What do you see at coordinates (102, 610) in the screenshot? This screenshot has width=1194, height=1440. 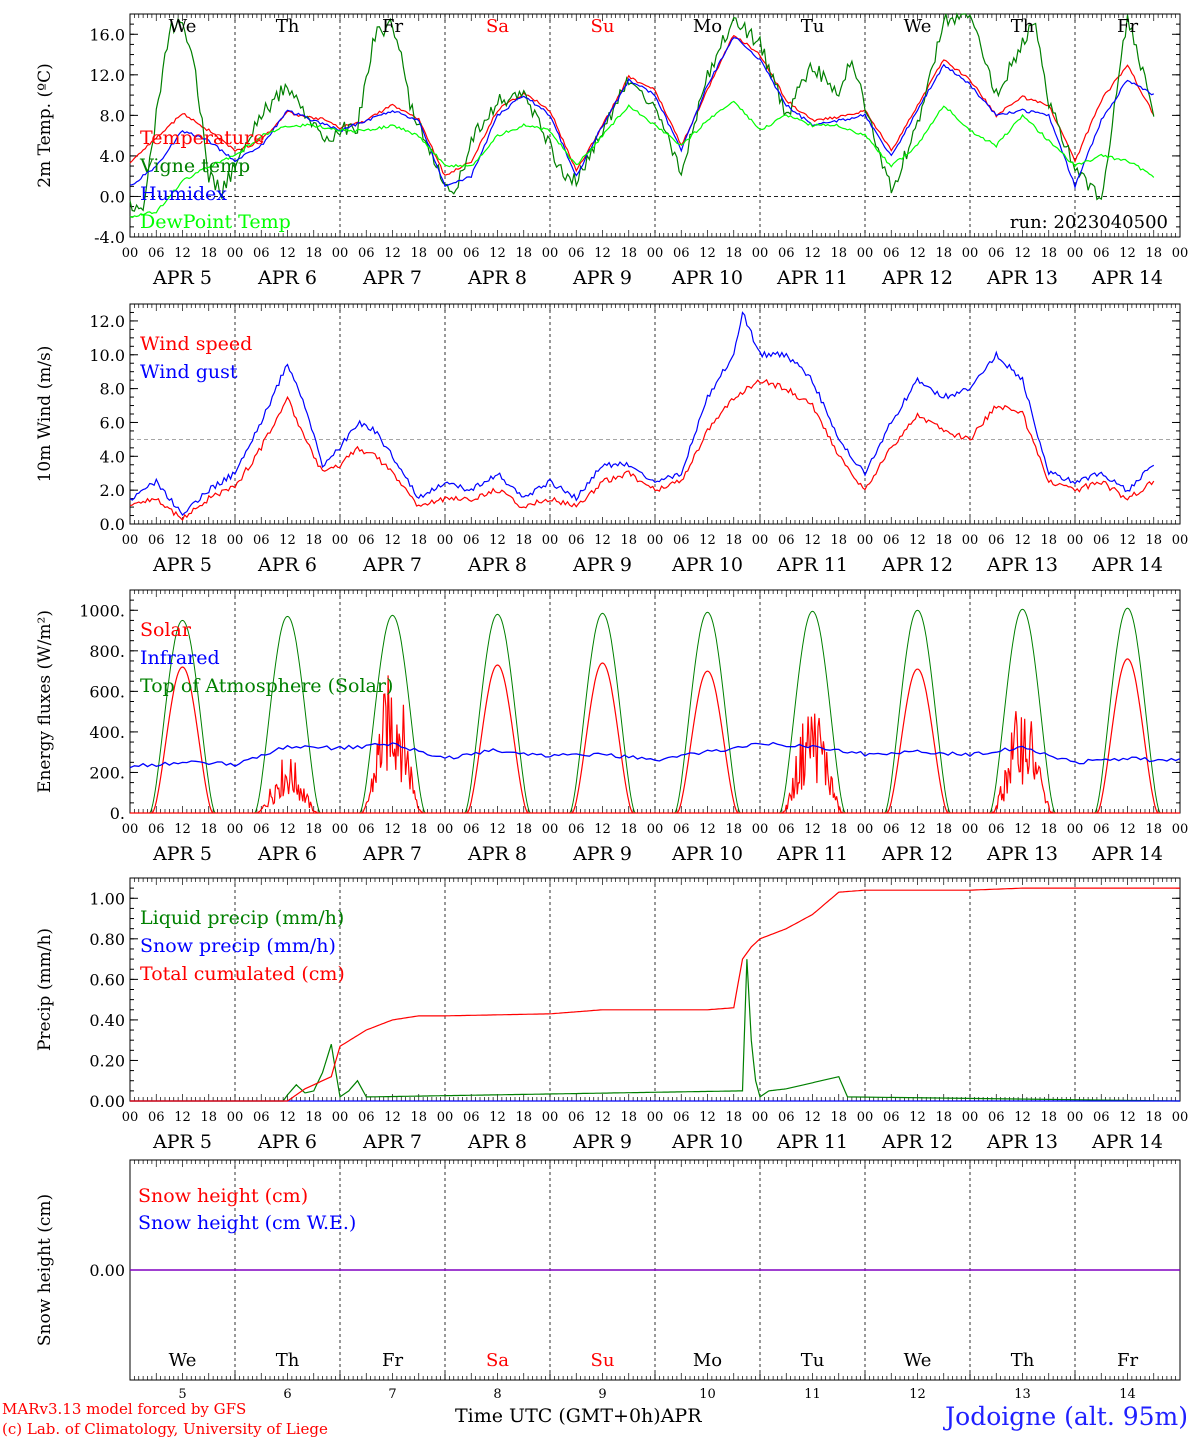 I see `y-tick-label: 1000.` at bounding box center [102, 610].